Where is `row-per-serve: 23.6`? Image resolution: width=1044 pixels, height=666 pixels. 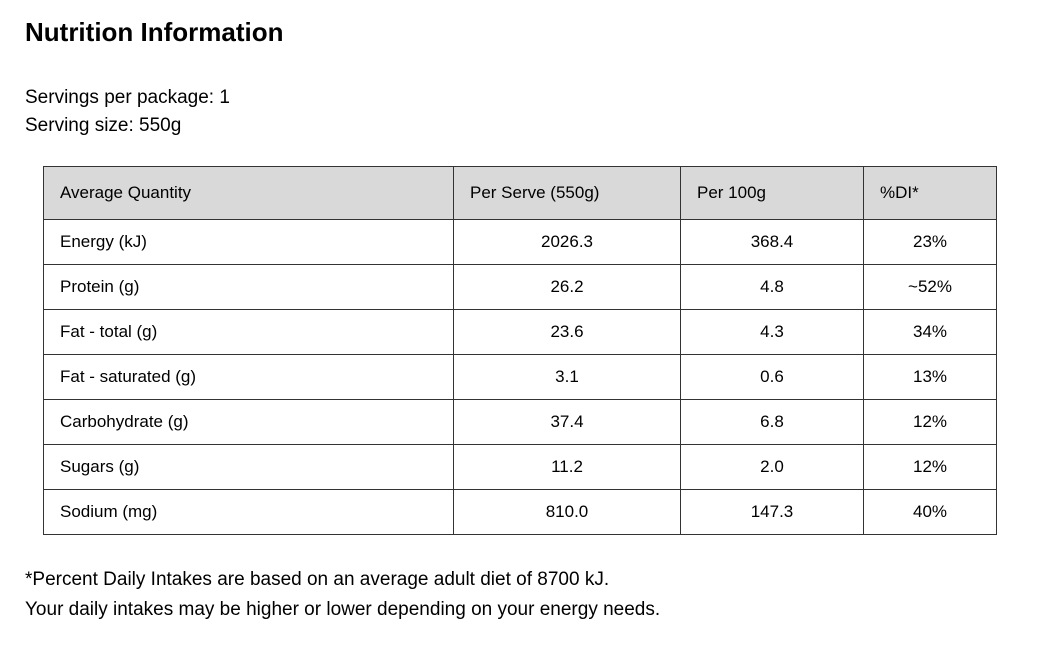 row-per-serve: 23.6 is located at coordinates (567, 332).